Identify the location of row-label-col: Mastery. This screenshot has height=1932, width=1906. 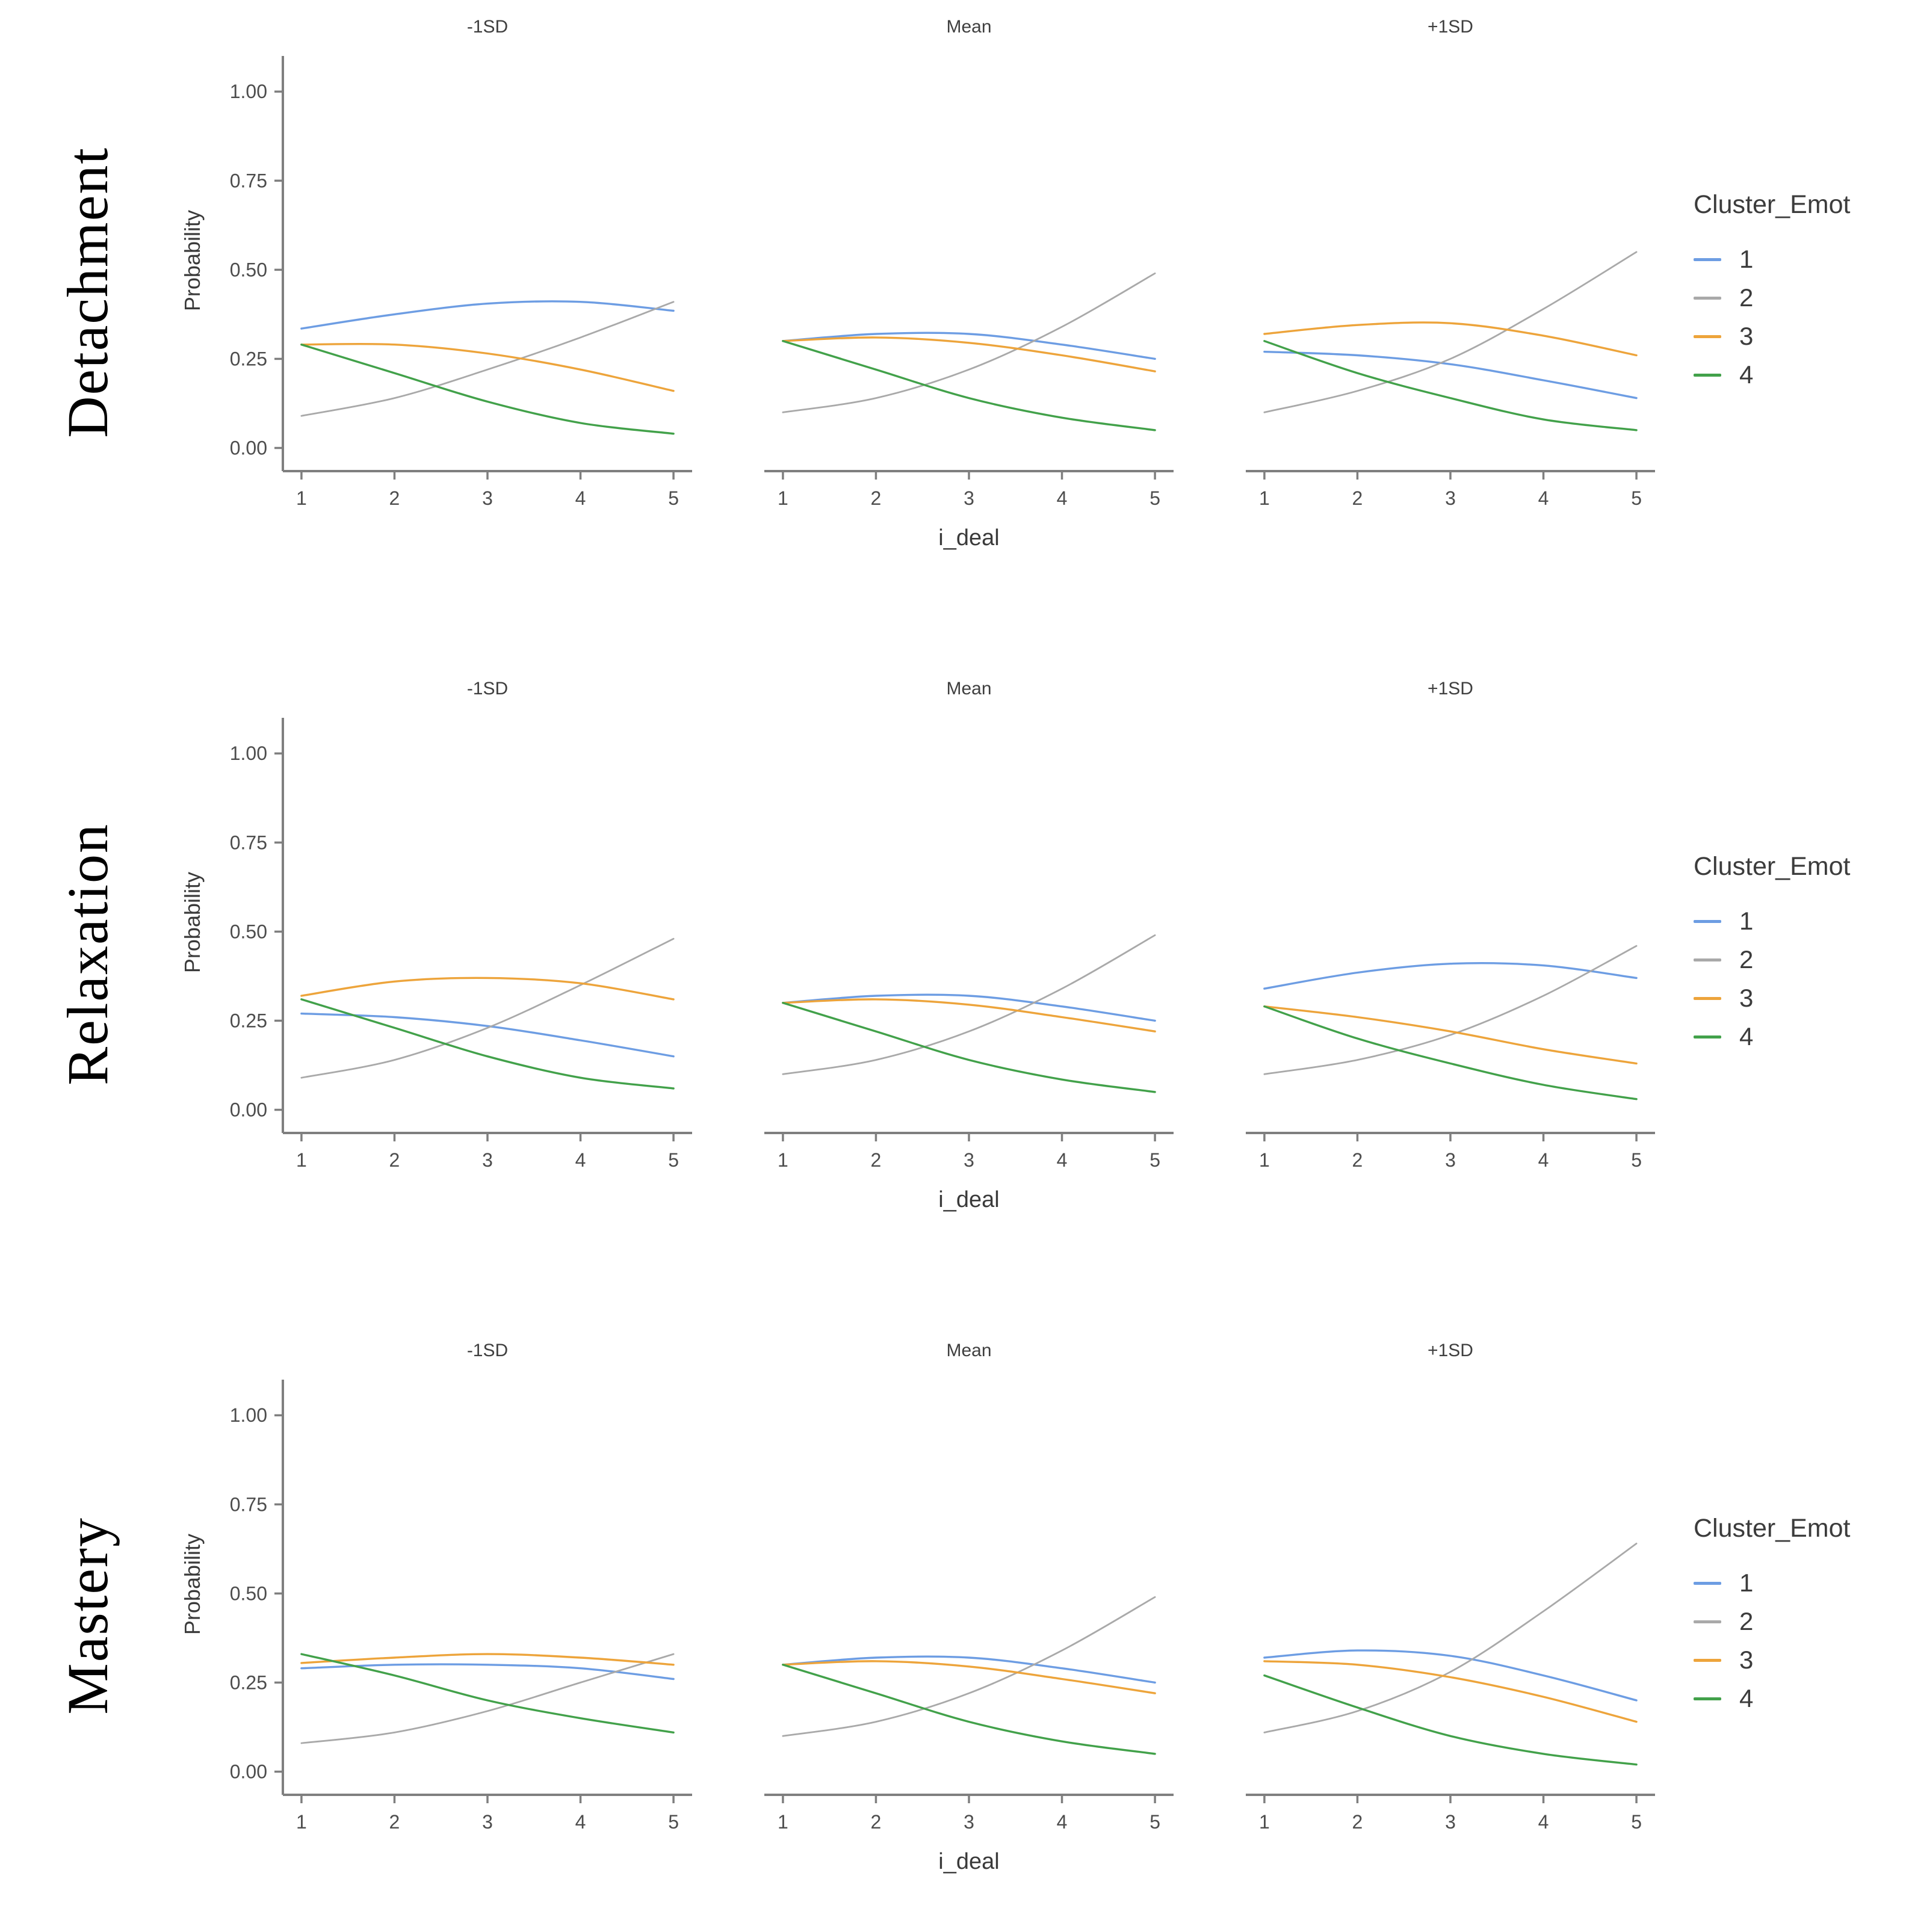
(87, 1616).